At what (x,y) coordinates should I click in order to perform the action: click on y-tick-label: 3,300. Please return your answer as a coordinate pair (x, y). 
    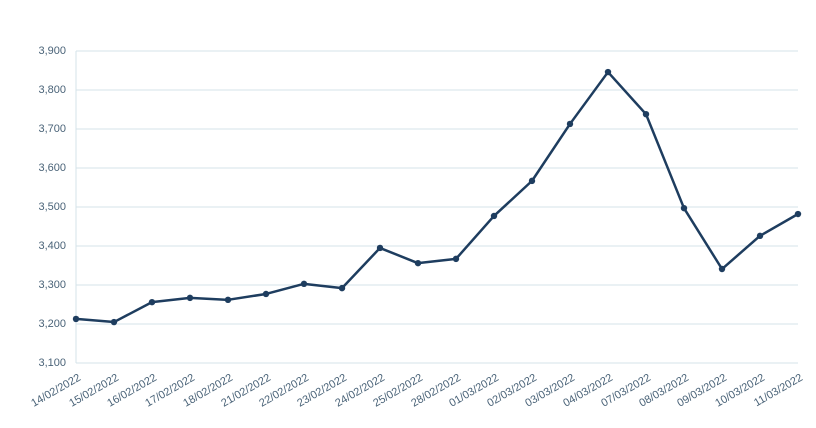
    Looking at the image, I should click on (52, 285).